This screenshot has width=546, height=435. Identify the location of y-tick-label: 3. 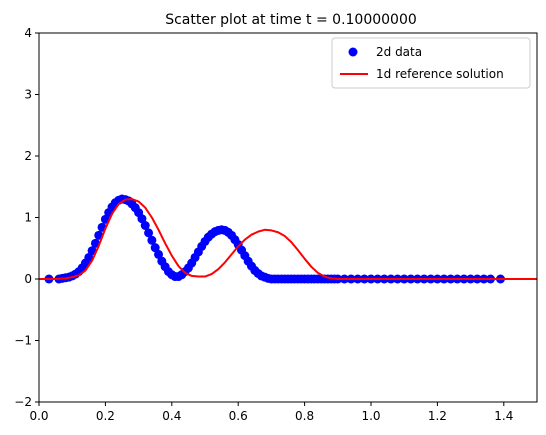
(28, 95).